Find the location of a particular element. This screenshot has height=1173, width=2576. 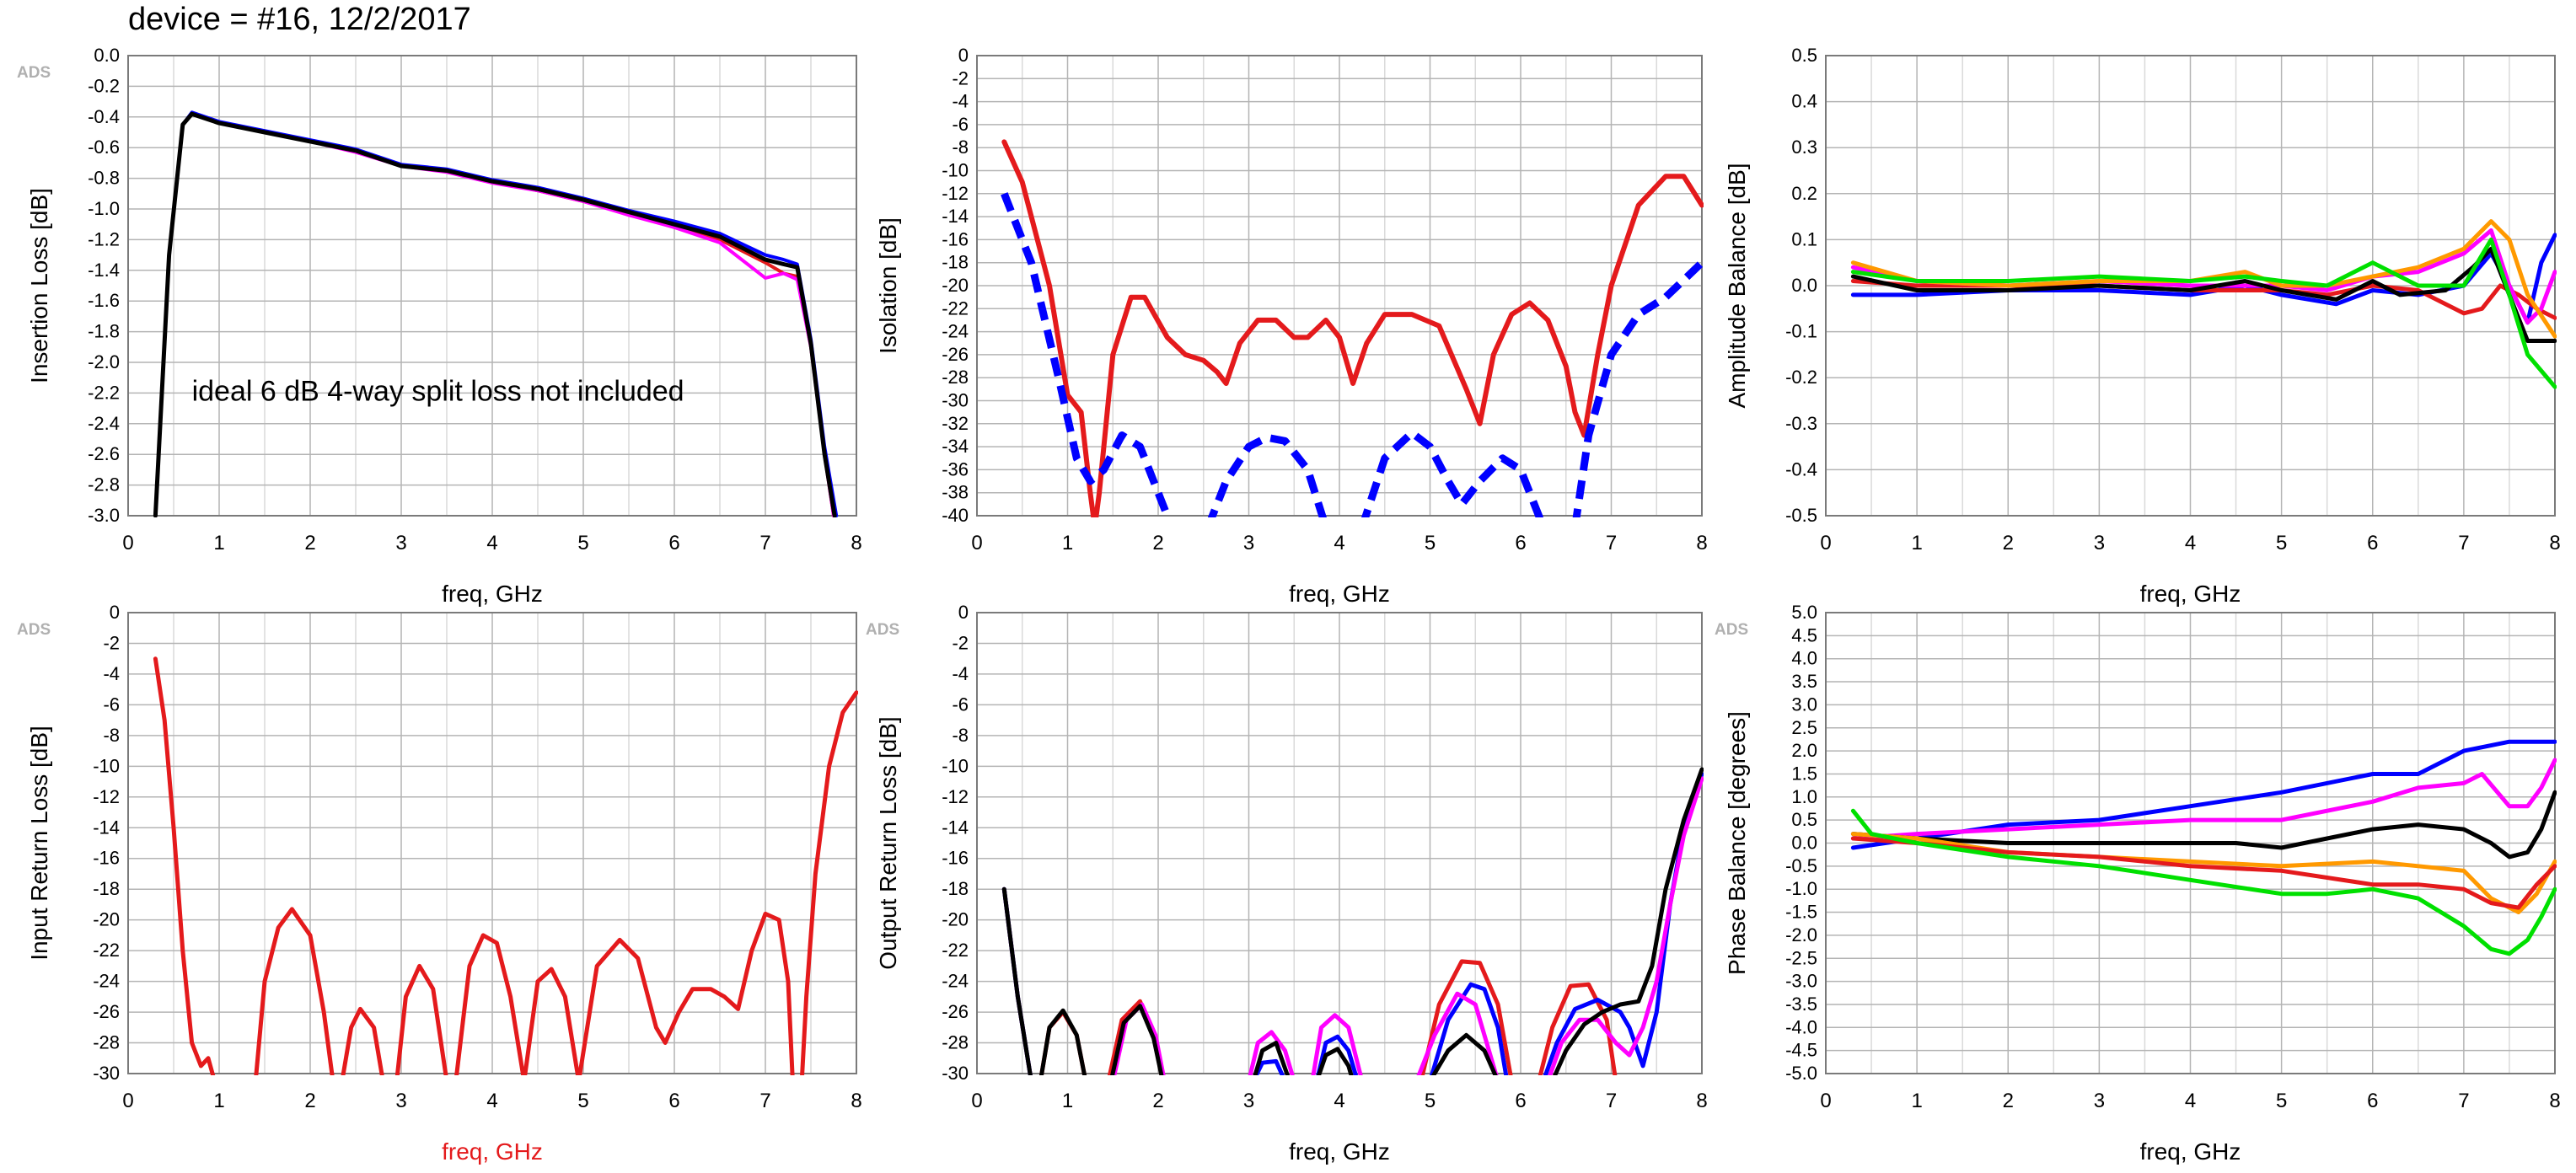

y-tick-label: -38 is located at coordinates (955, 492).